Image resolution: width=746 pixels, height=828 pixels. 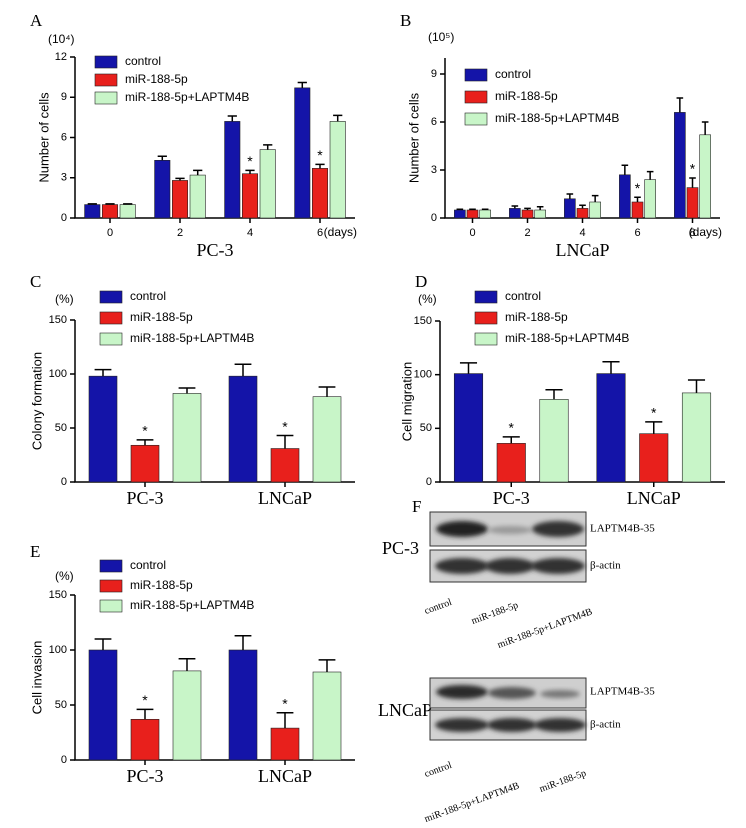 What do you see at coordinates (36, 678) in the screenshot?
I see `y-axis-label: Cell invasion` at bounding box center [36, 678].